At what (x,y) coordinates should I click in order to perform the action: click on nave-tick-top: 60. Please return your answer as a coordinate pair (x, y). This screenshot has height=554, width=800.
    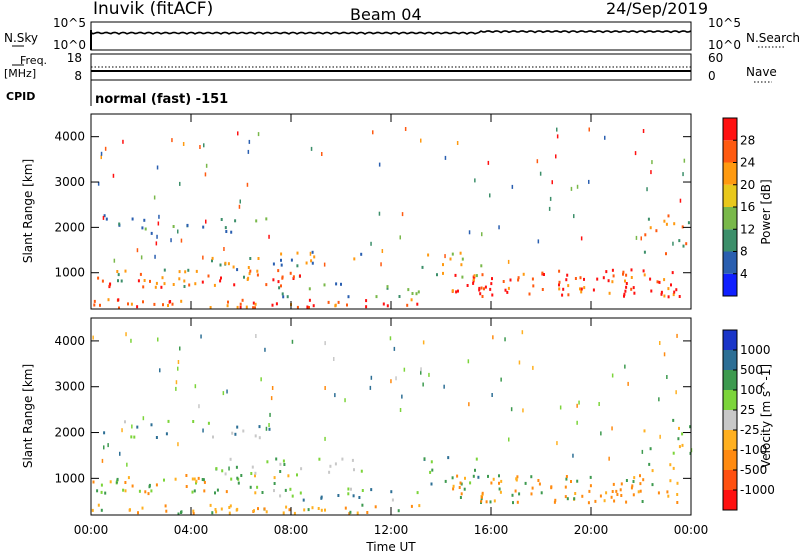
    Looking at the image, I should click on (715, 58).